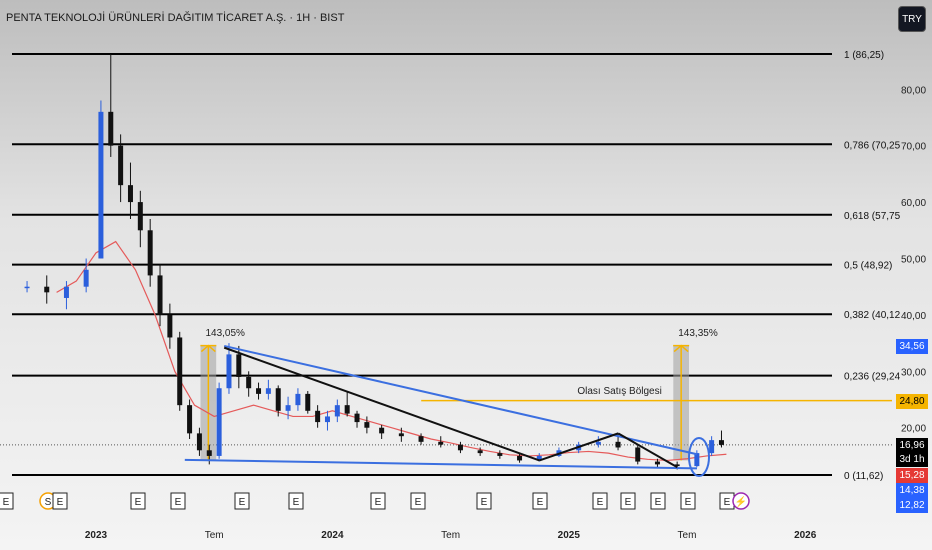 The height and width of the screenshot is (550, 932). What do you see at coordinates (48, 502) in the screenshot?
I see `event-label: S` at bounding box center [48, 502].